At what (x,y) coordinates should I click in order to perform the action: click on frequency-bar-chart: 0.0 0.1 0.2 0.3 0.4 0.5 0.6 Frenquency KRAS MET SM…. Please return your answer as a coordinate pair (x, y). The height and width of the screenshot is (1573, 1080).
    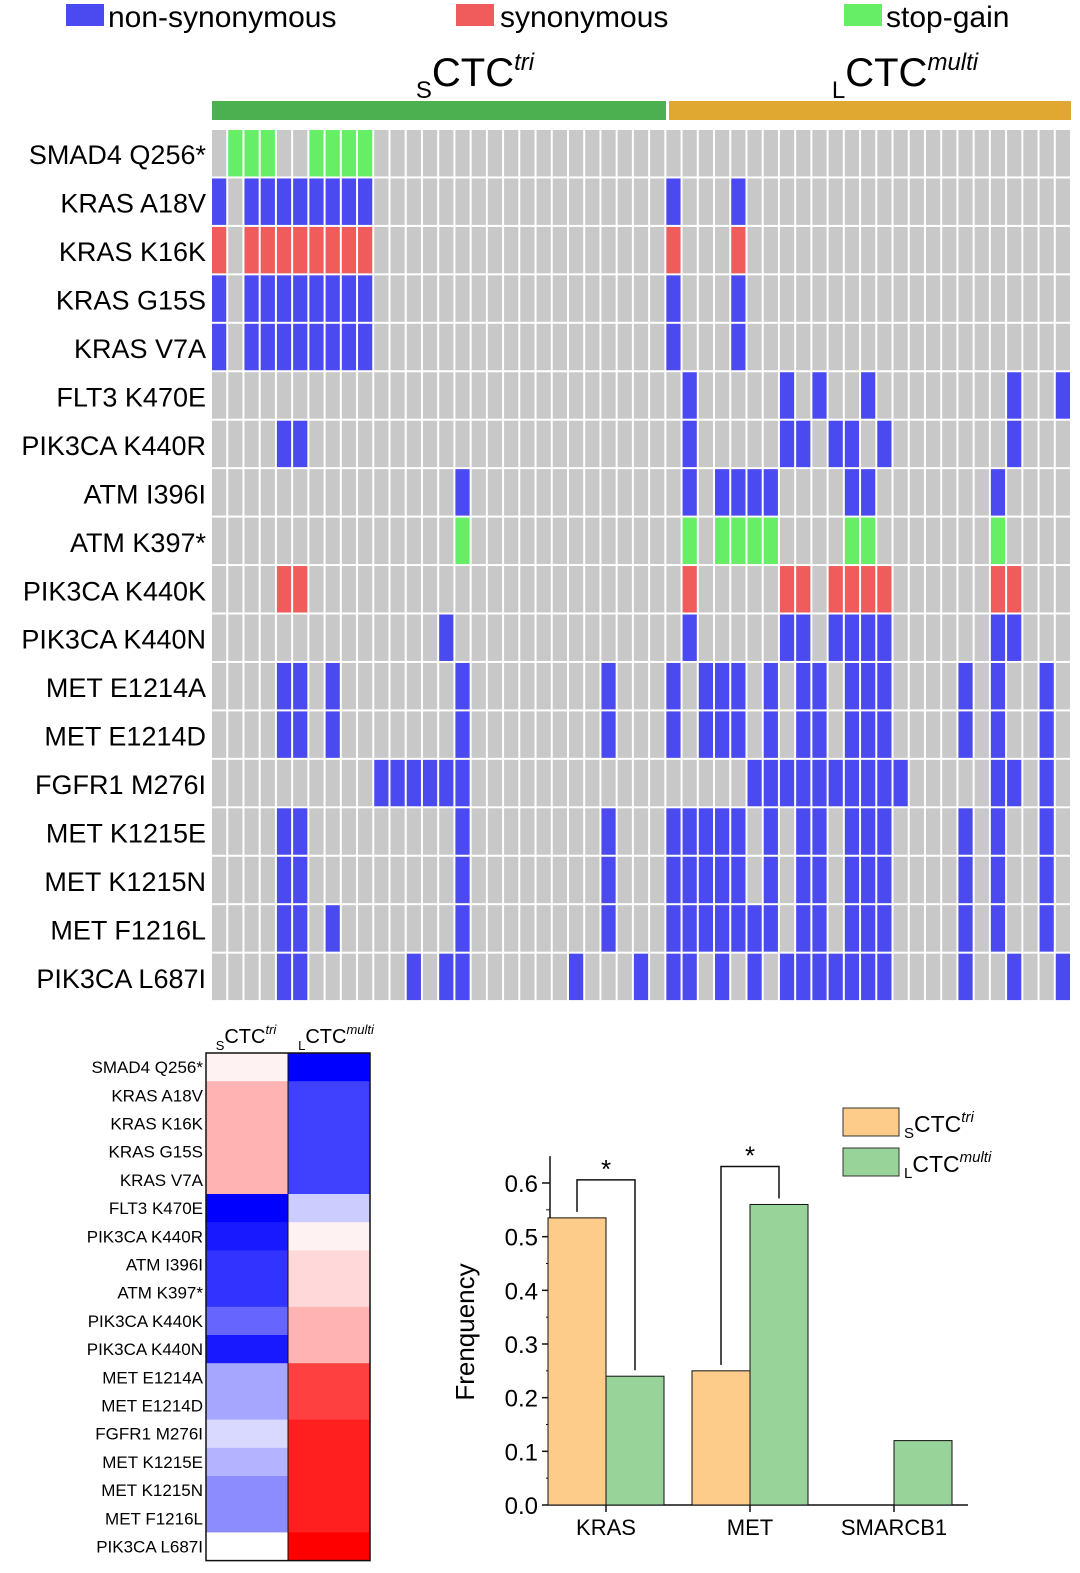
    Looking at the image, I should click on (709, 1340).